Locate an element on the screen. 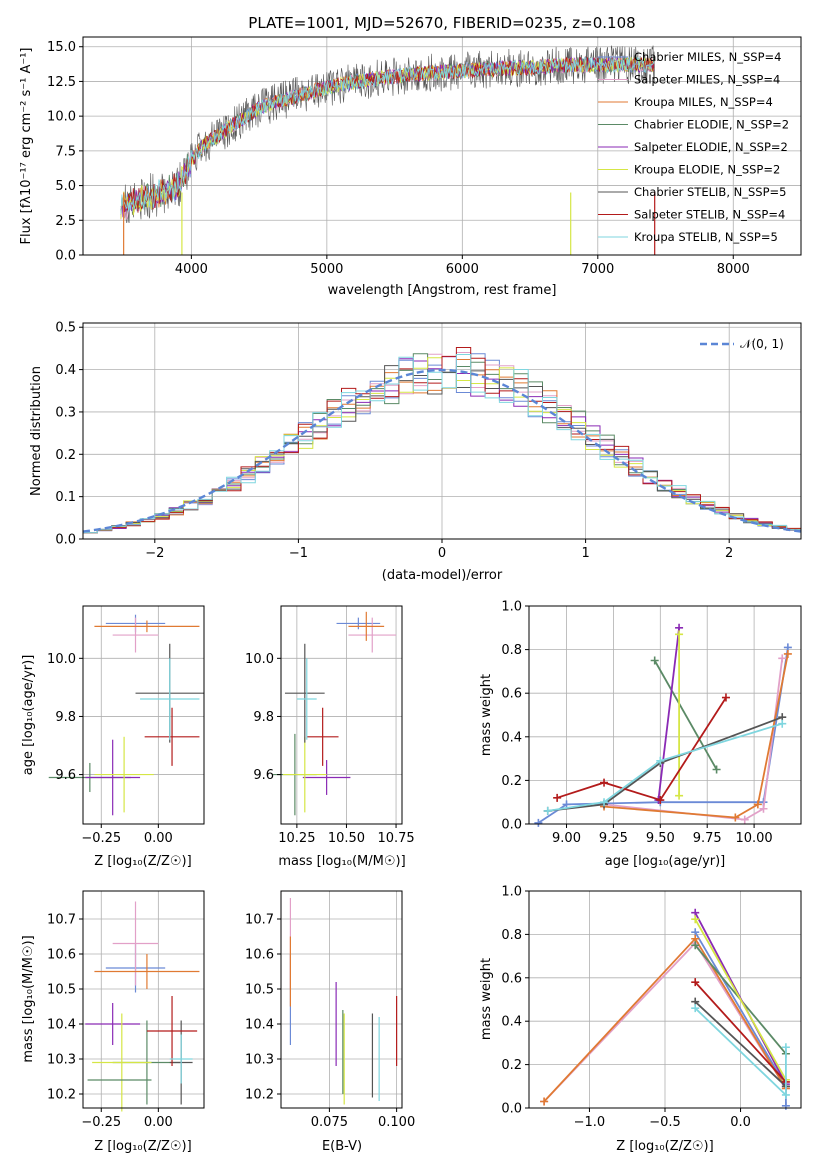  mass-ebv-frame is located at coordinates (341, 999).